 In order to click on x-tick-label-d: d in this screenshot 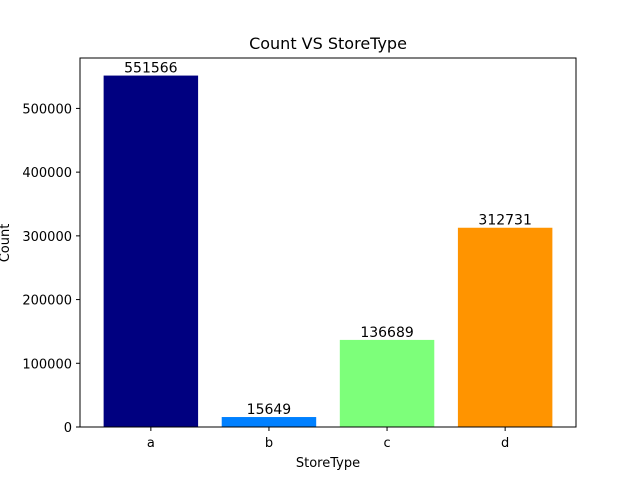, I will do `click(505, 443)`.